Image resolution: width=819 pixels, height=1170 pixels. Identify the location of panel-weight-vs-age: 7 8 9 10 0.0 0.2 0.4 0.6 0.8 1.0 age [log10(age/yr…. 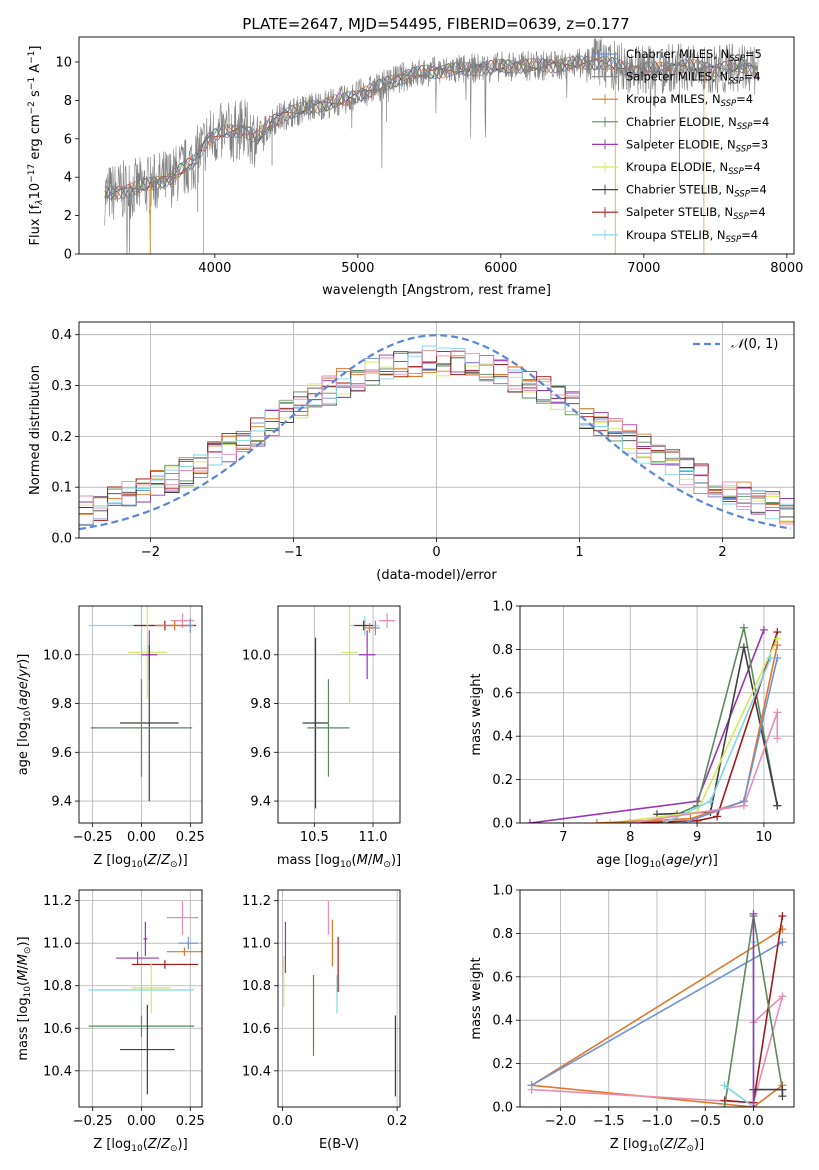
(632, 735).